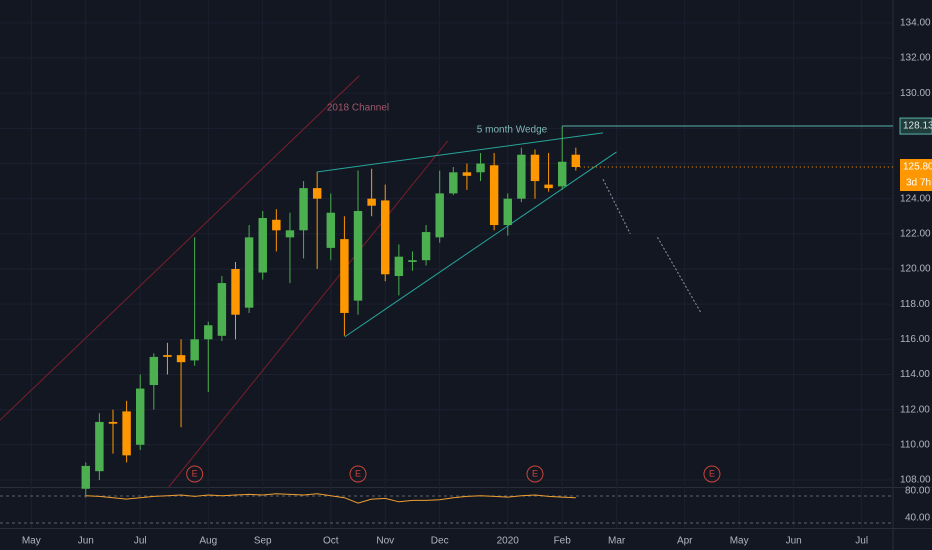  I want to click on y-tick-label: 120.00, so click(915, 269).